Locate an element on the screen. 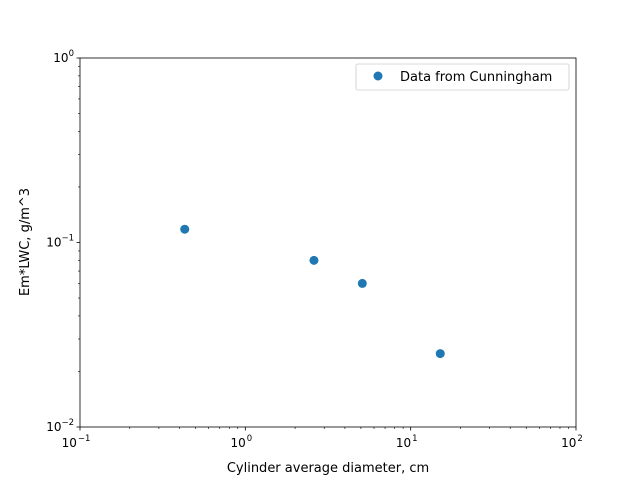  legend-box is located at coordinates (462, 77).